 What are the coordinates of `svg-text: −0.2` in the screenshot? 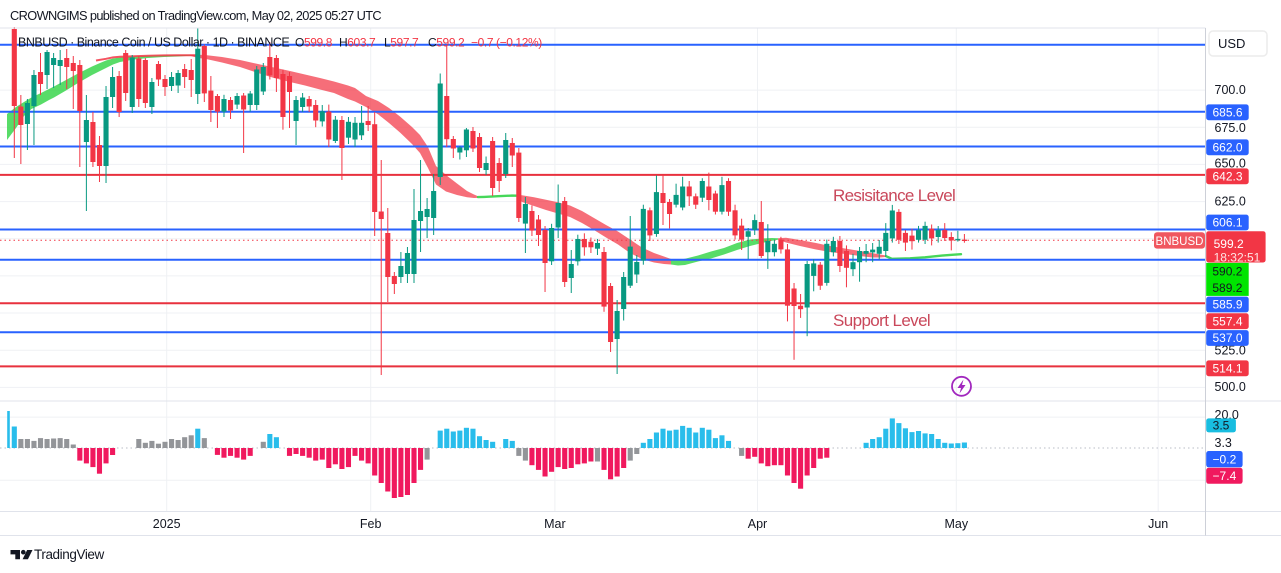 It's located at (1225, 459).